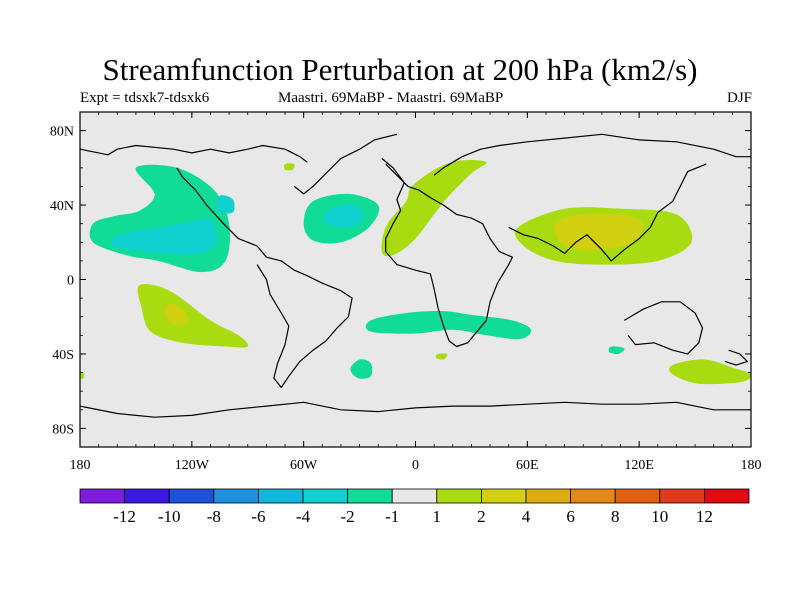  Describe the element at coordinates (391, 98) in the screenshot. I see `period-label: Maastri. 69MaBP - Maastri. 69MaBP` at that location.